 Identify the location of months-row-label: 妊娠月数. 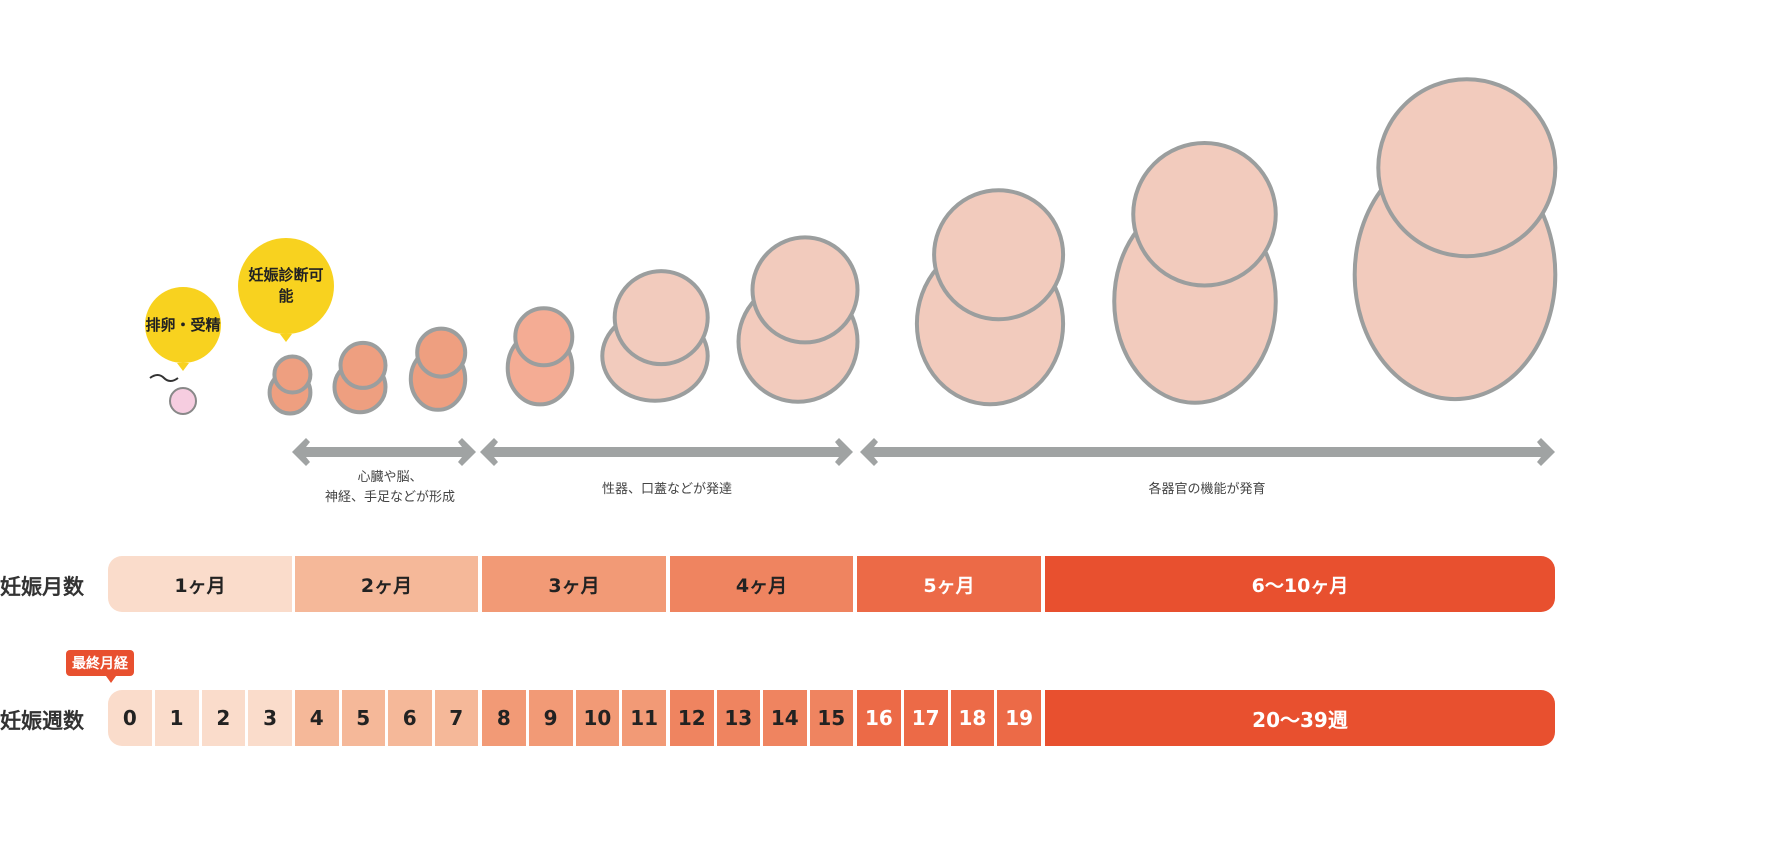
(42, 587).